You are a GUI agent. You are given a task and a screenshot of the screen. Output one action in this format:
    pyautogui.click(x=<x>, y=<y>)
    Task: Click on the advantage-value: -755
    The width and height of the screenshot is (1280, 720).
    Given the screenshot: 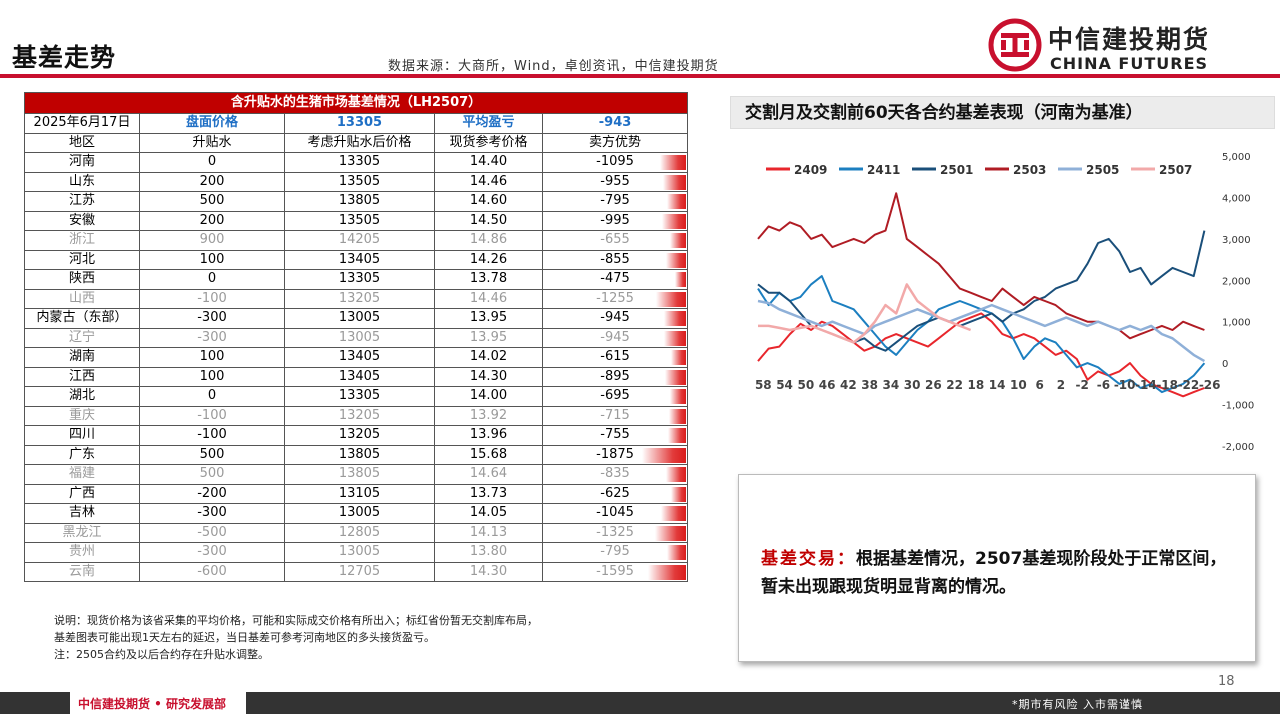 What is the action you would take?
    pyautogui.click(x=615, y=435)
    